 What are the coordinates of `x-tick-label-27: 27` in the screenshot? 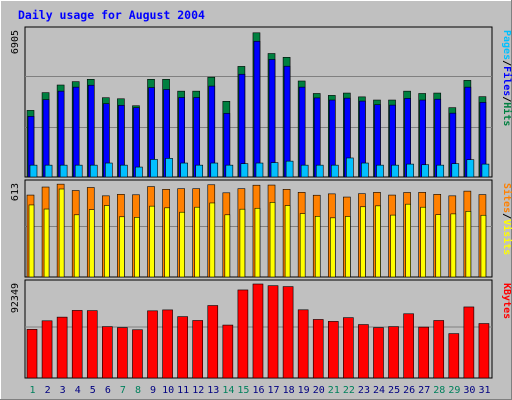 It's located at (424, 390).